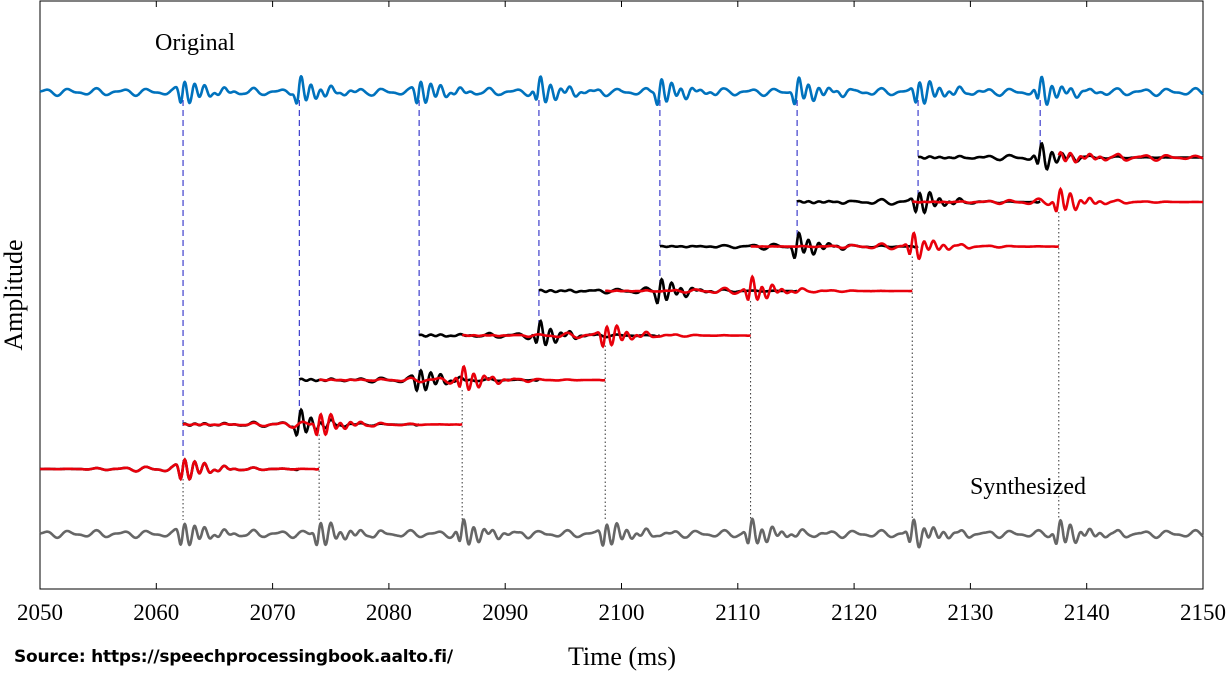 The width and height of the screenshot is (1231, 676). What do you see at coordinates (854, 612) in the screenshot?
I see `x-tick-label: 2120` at bounding box center [854, 612].